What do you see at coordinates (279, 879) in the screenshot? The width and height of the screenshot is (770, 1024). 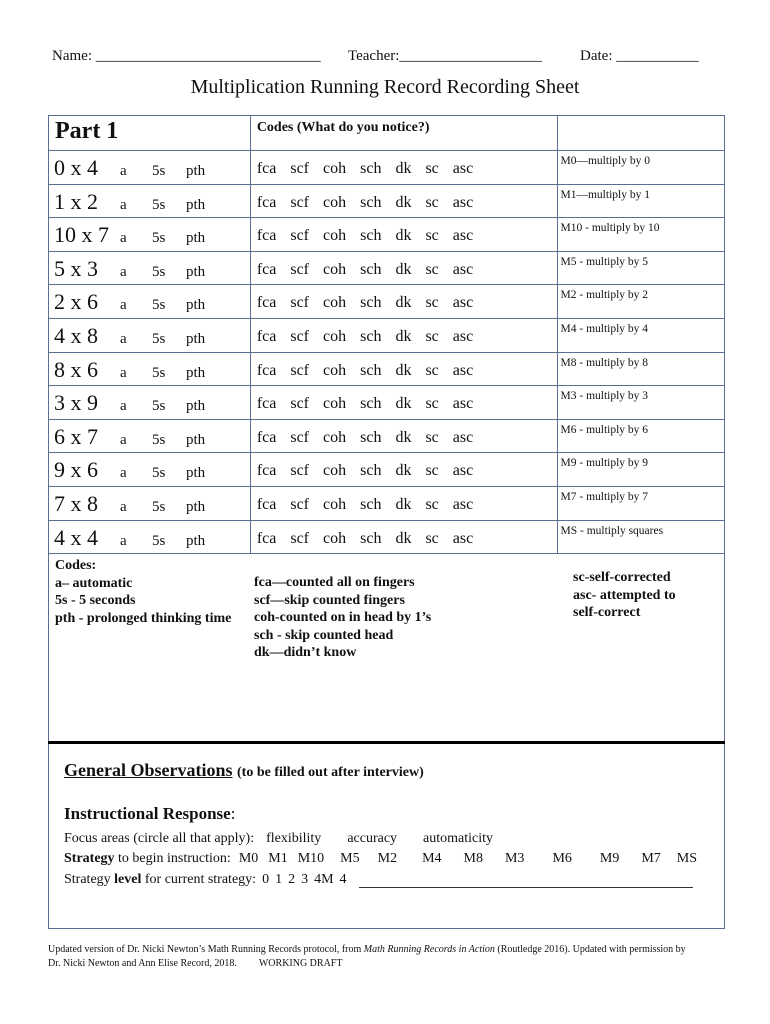 I see `level-option: 1` at bounding box center [279, 879].